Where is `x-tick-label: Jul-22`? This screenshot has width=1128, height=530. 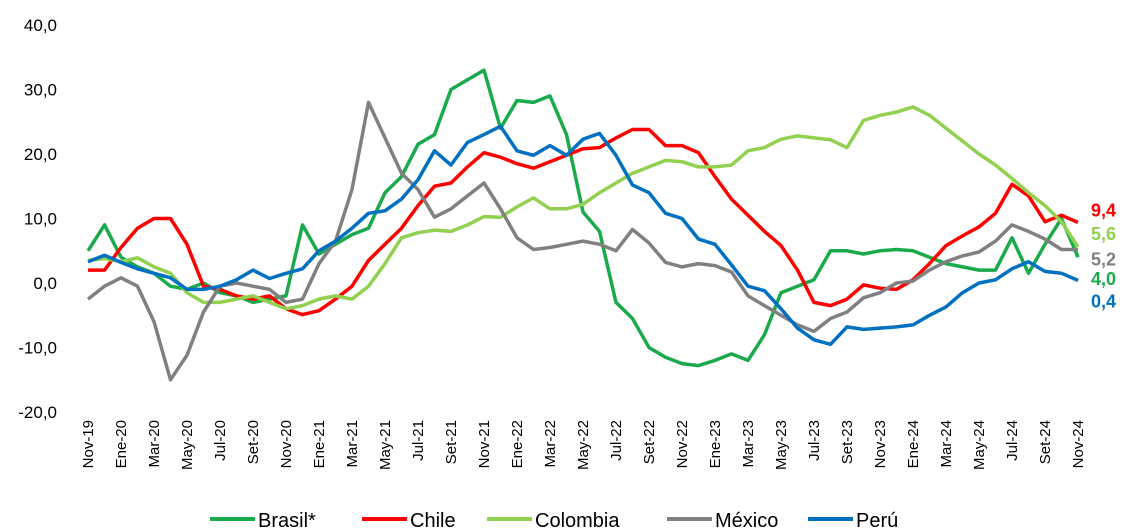
x-tick-label: Jul-22 is located at coordinates (616, 440).